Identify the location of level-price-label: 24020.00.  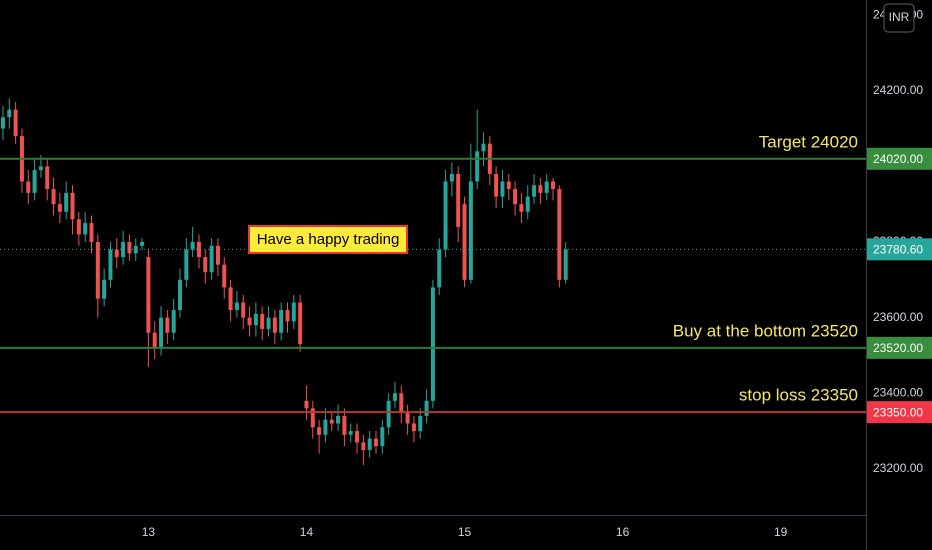
(898, 159).